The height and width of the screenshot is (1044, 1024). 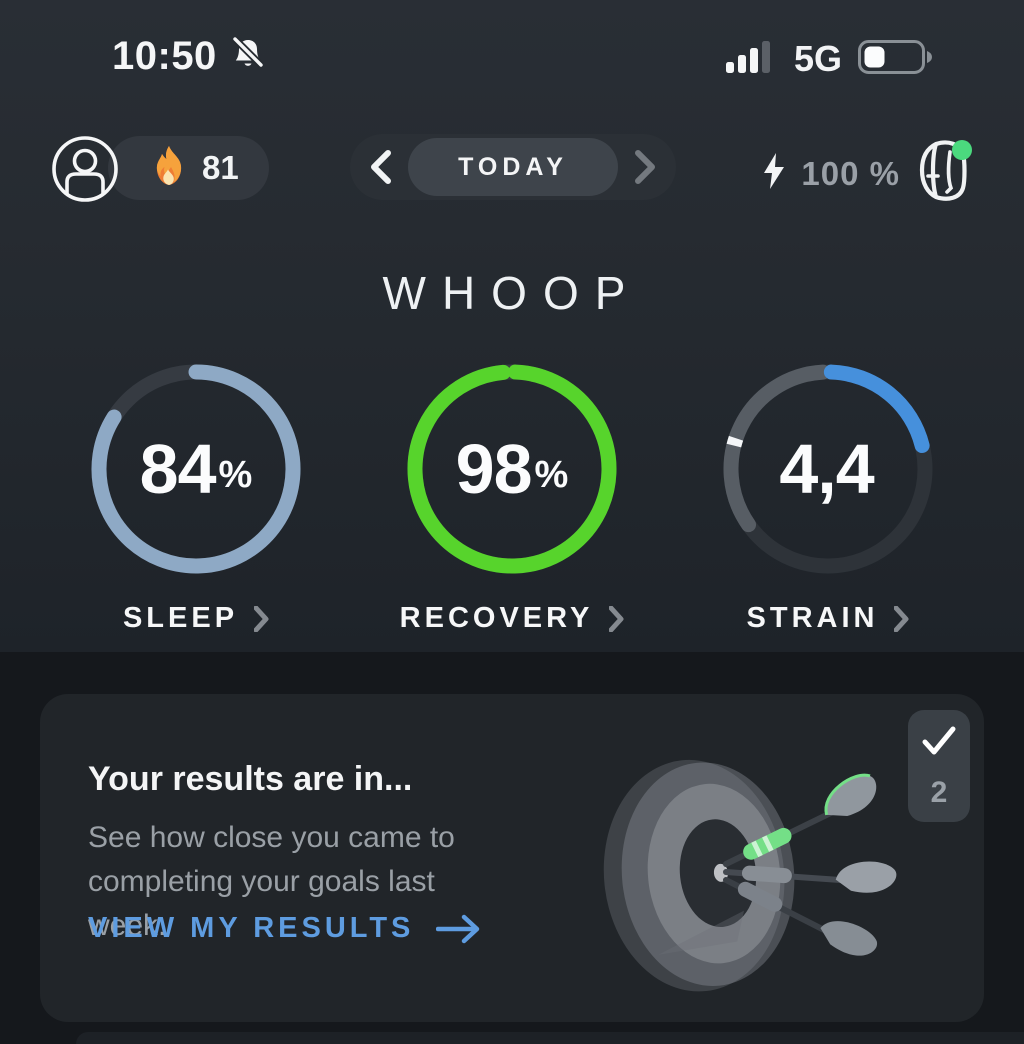 What do you see at coordinates (812, 618) in the screenshot?
I see `strain-label: STRAIN` at bounding box center [812, 618].